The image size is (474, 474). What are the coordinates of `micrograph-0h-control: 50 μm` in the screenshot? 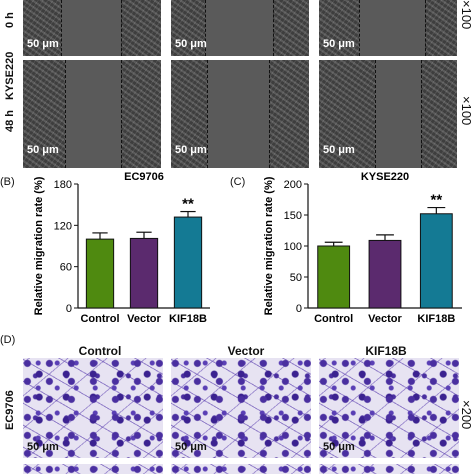 It's located at (92, 28).